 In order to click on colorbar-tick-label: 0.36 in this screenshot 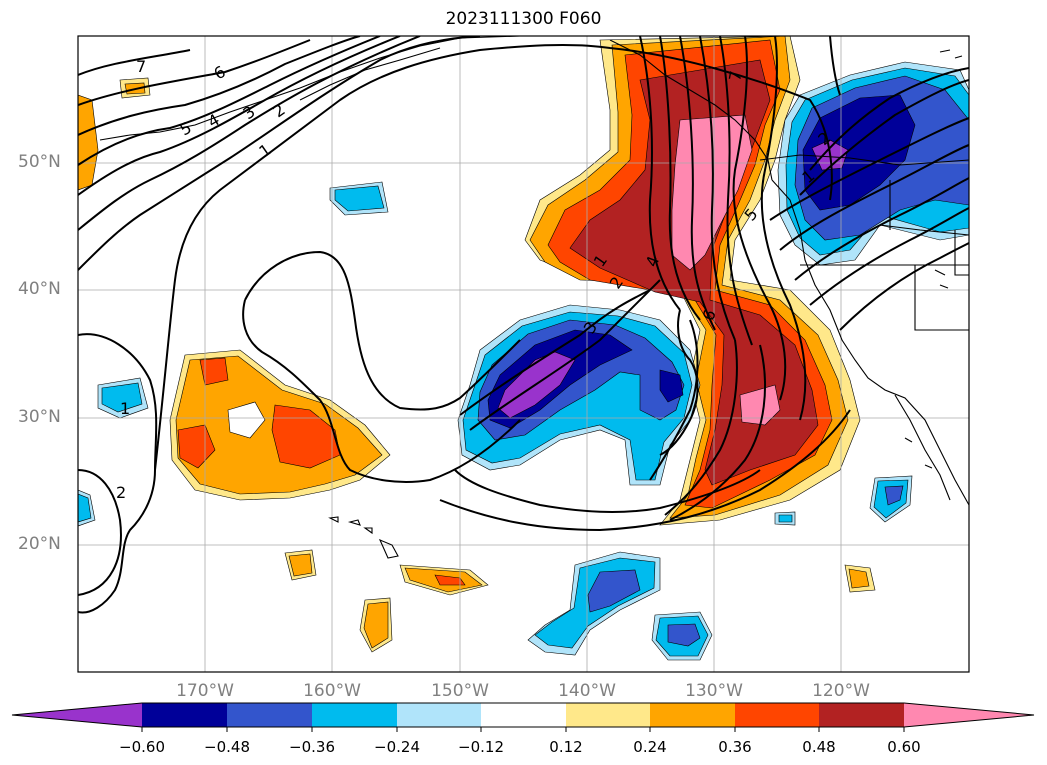, I will do `click(735, 747)`.